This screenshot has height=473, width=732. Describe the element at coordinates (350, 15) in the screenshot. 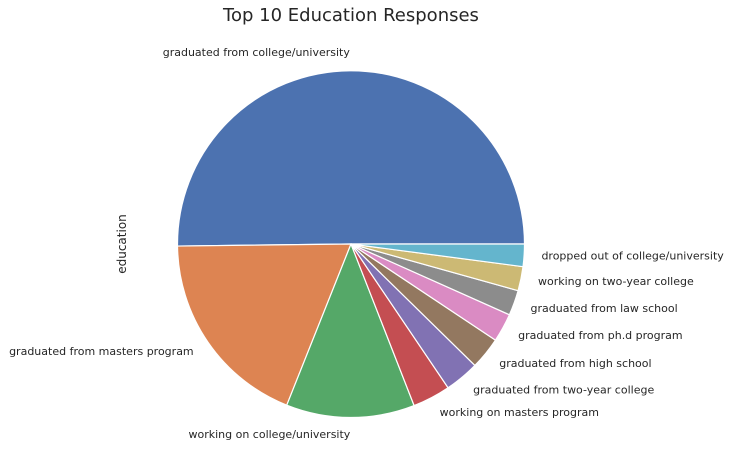

I see `chart-title: Top 10 Education Responses` at that location.